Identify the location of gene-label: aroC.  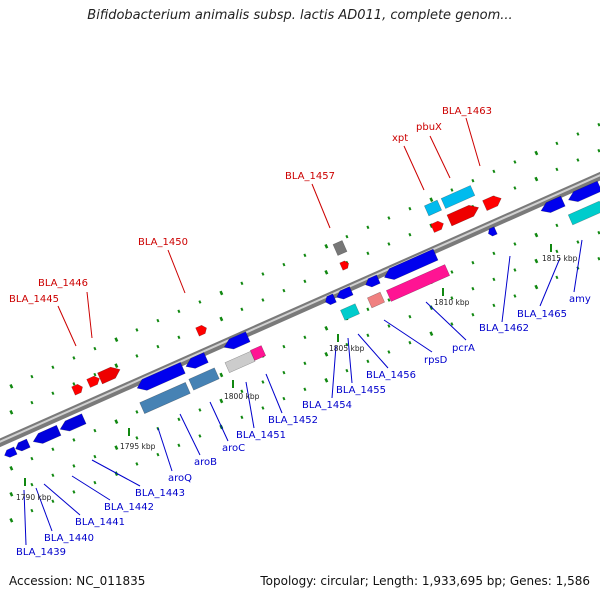
(233, 448).